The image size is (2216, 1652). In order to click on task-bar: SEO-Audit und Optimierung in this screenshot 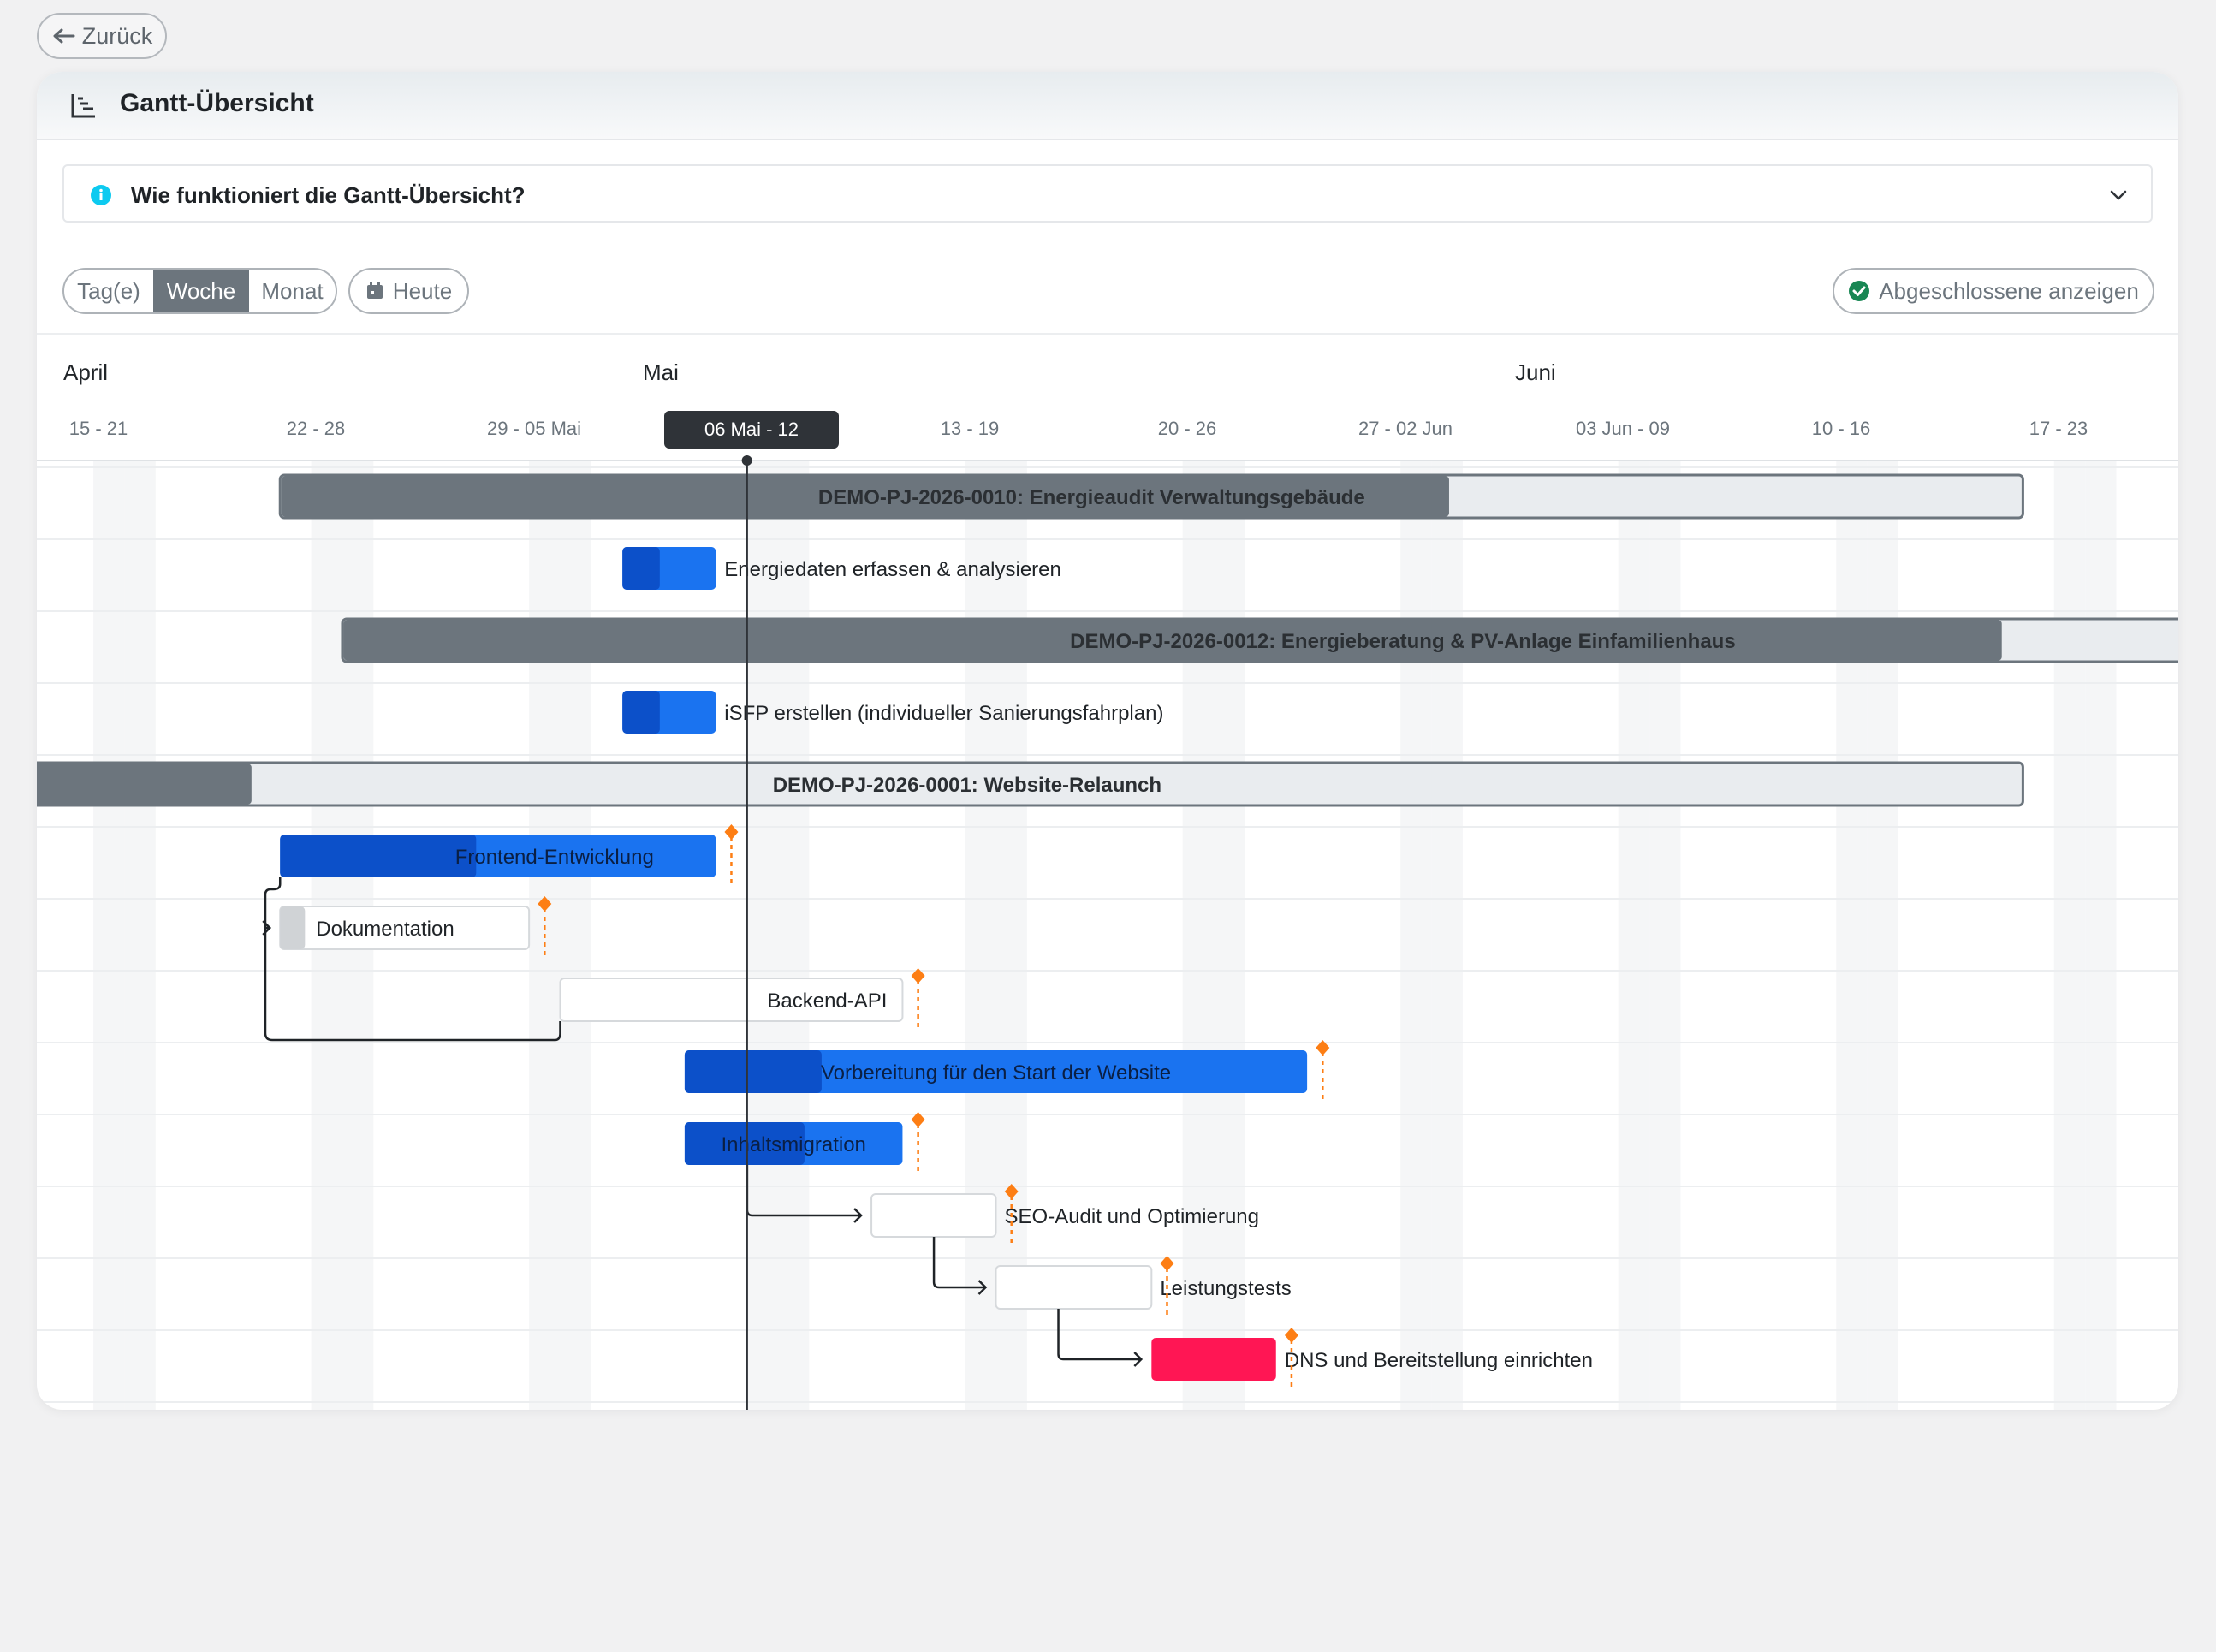, I will do `click(1064, 1215)`.